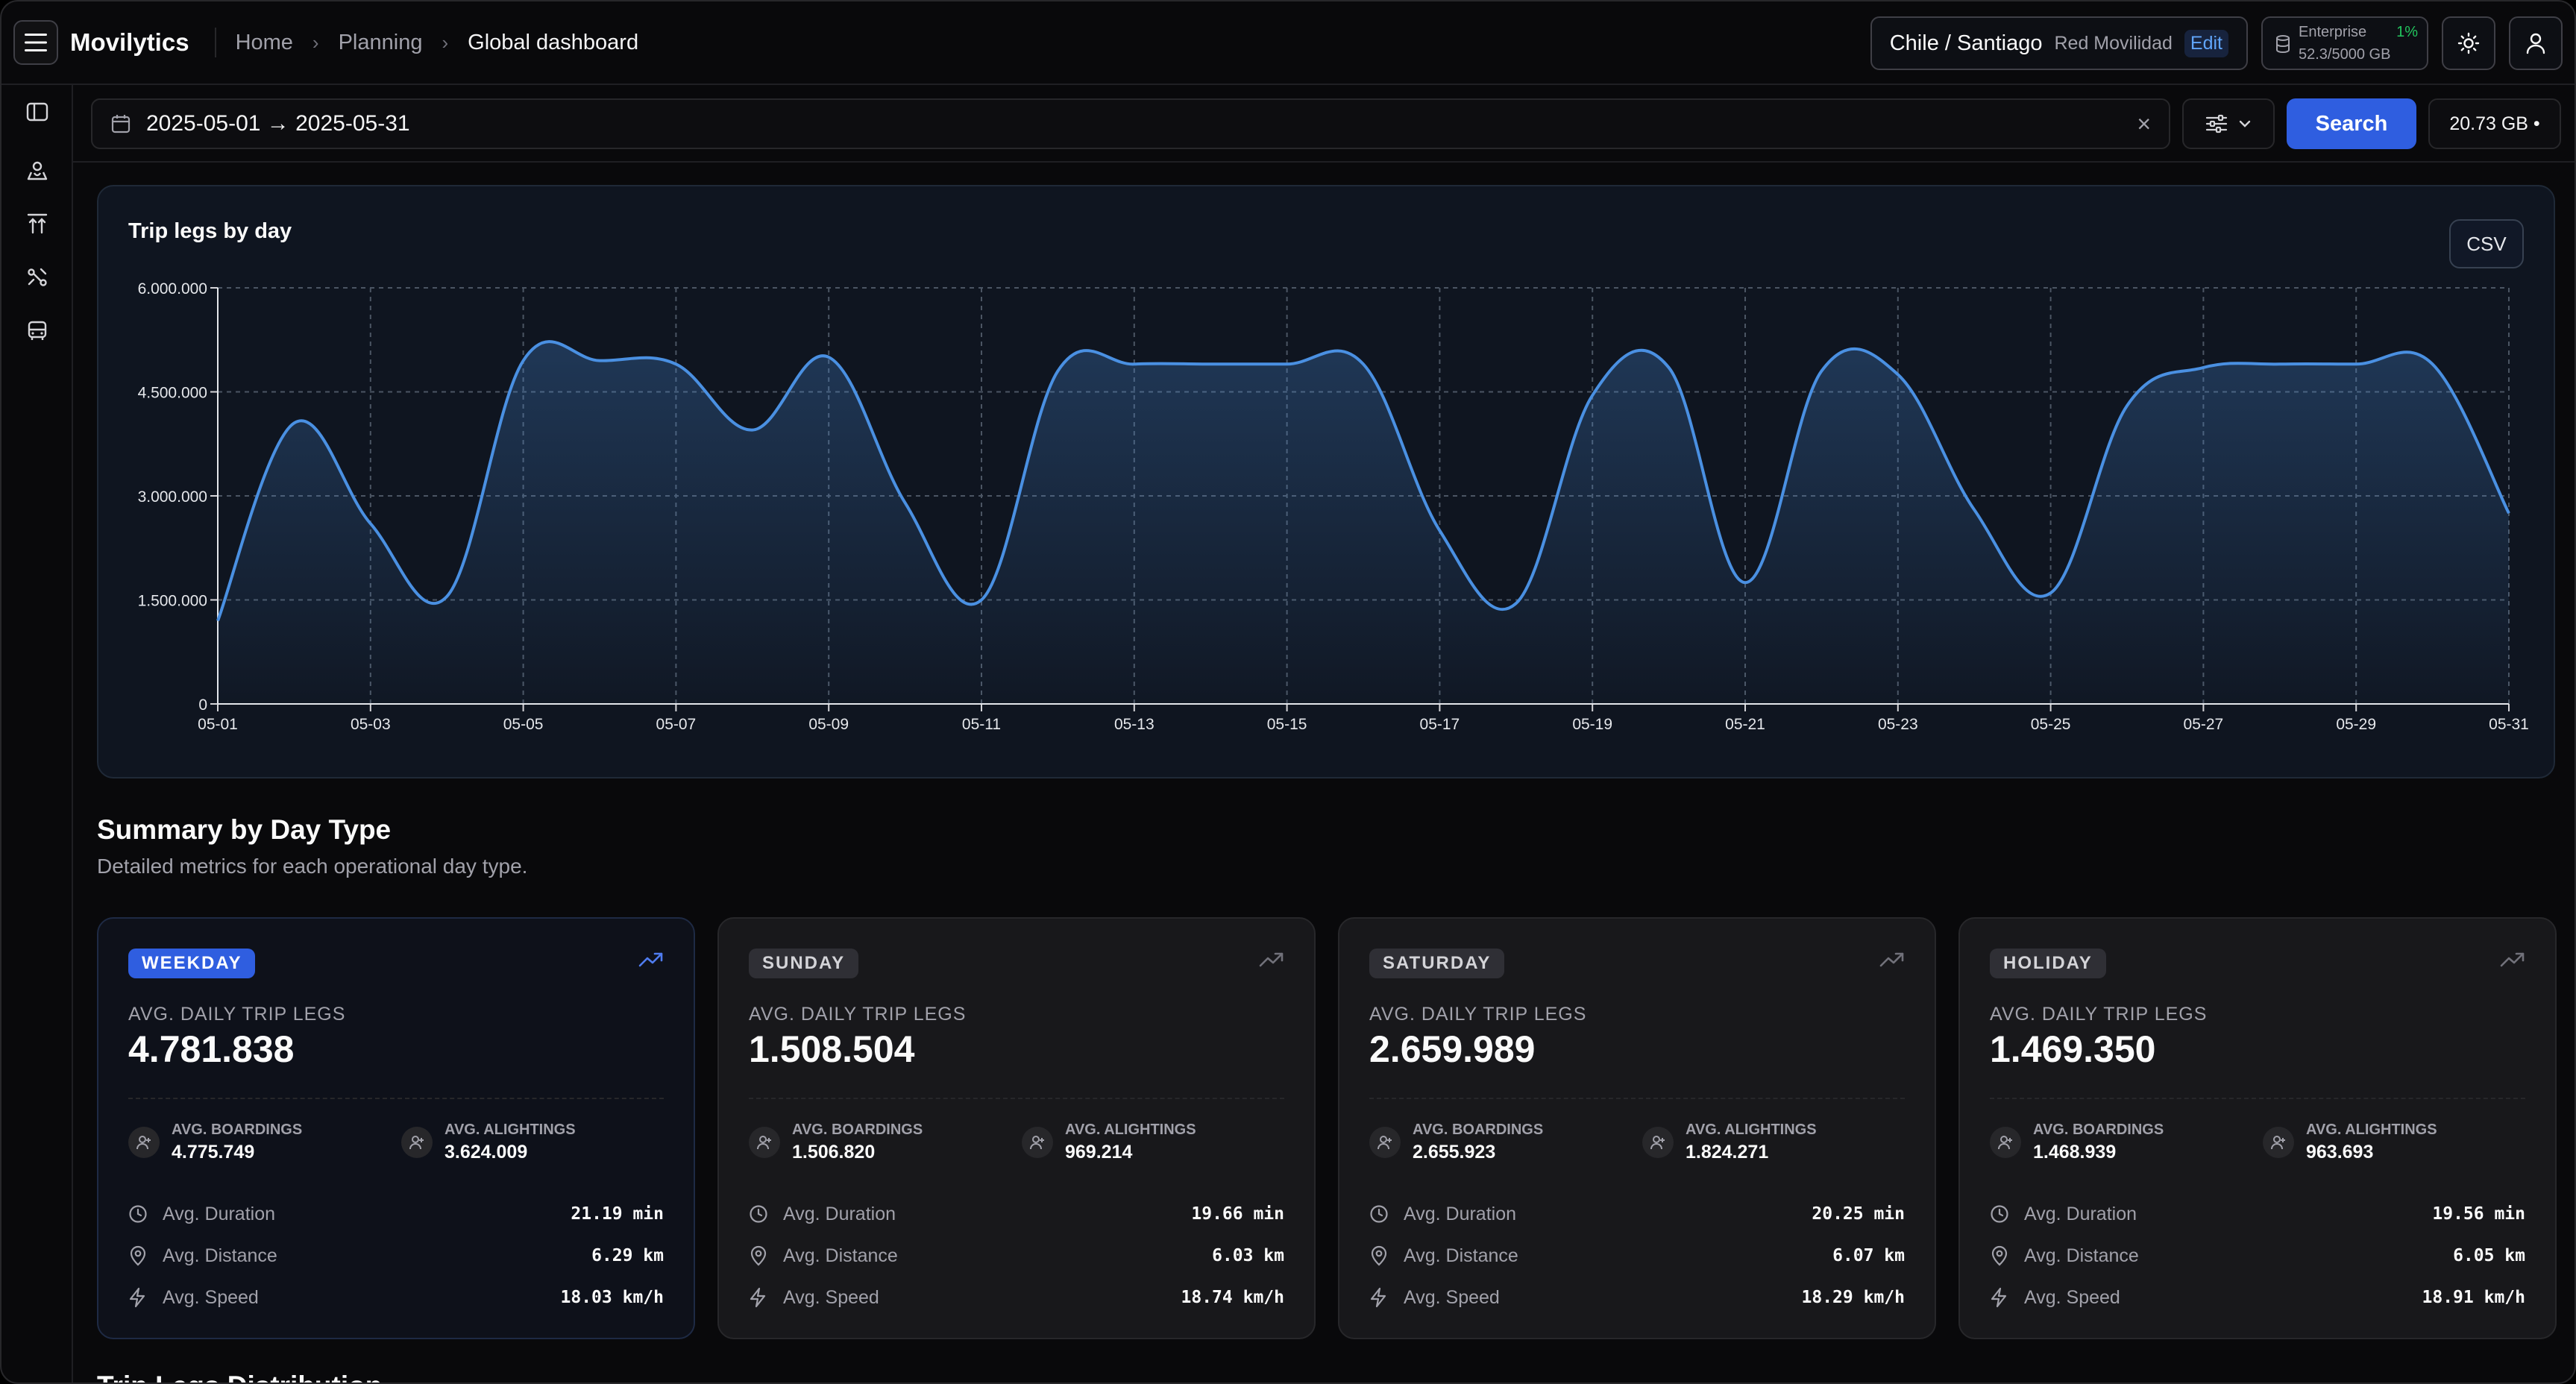  Describe the element at coordinates (172, 393) in the screenshot. I see `y-tick-label: 4.500.000` at that location.